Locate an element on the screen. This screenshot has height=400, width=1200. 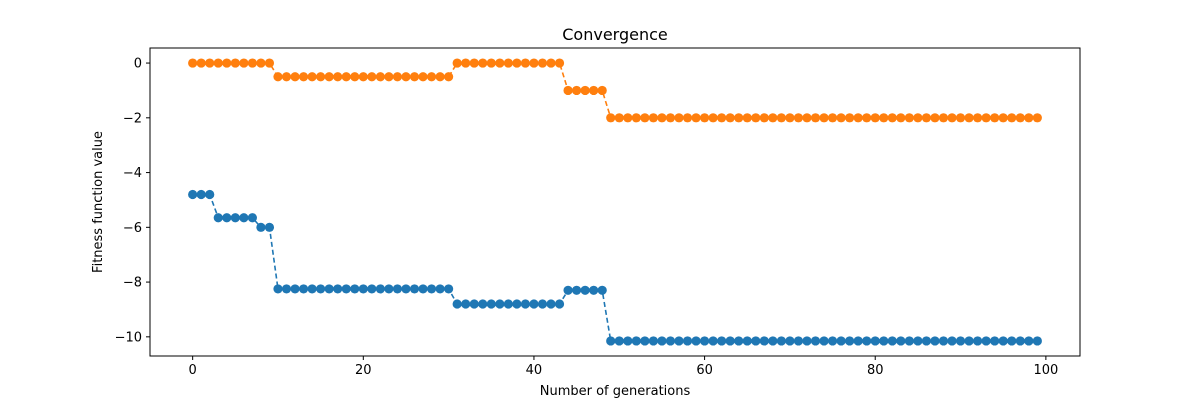
x-tick-label: 80 is located at coordinates (875, 370).